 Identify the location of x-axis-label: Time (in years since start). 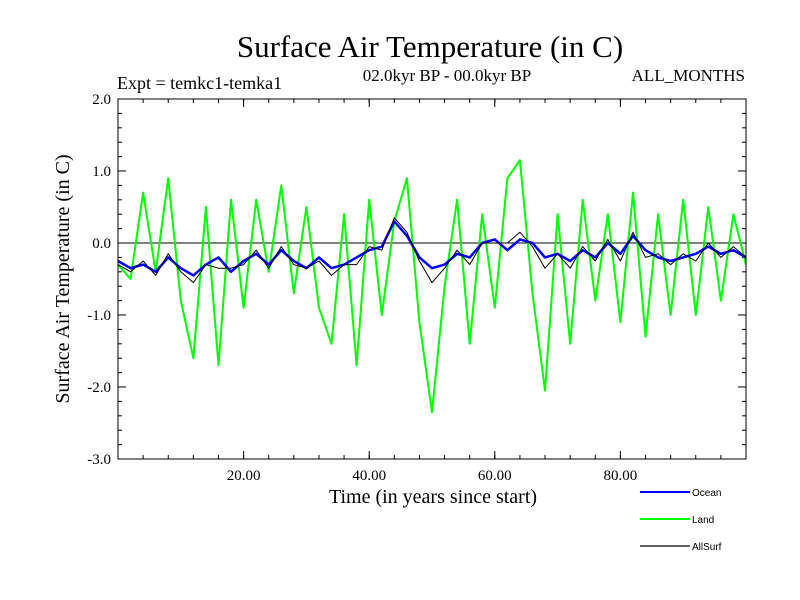
(433, 497).